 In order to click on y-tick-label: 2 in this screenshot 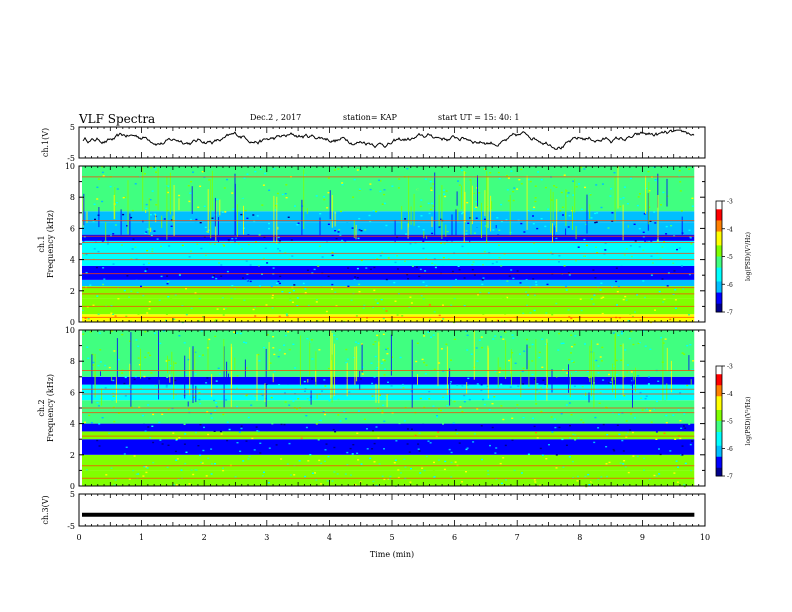, I will do `click(72, 455)`.